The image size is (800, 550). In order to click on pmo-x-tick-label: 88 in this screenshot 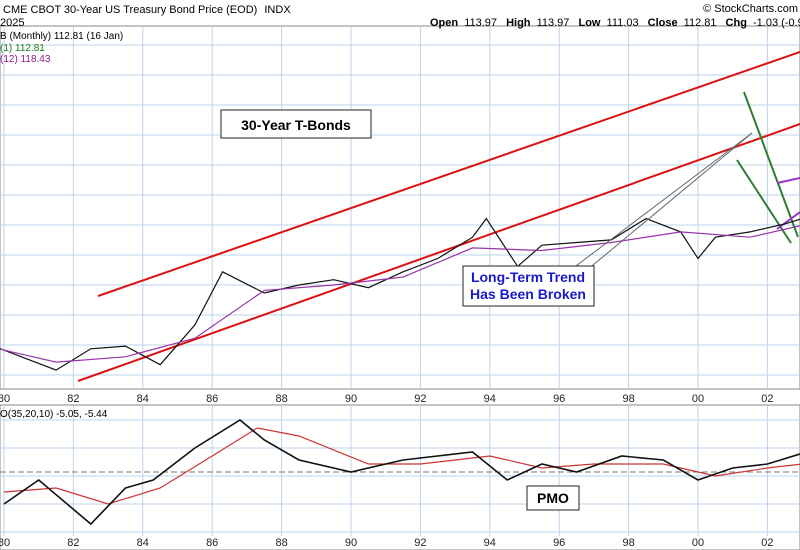, I will do `click(281, 543)`.